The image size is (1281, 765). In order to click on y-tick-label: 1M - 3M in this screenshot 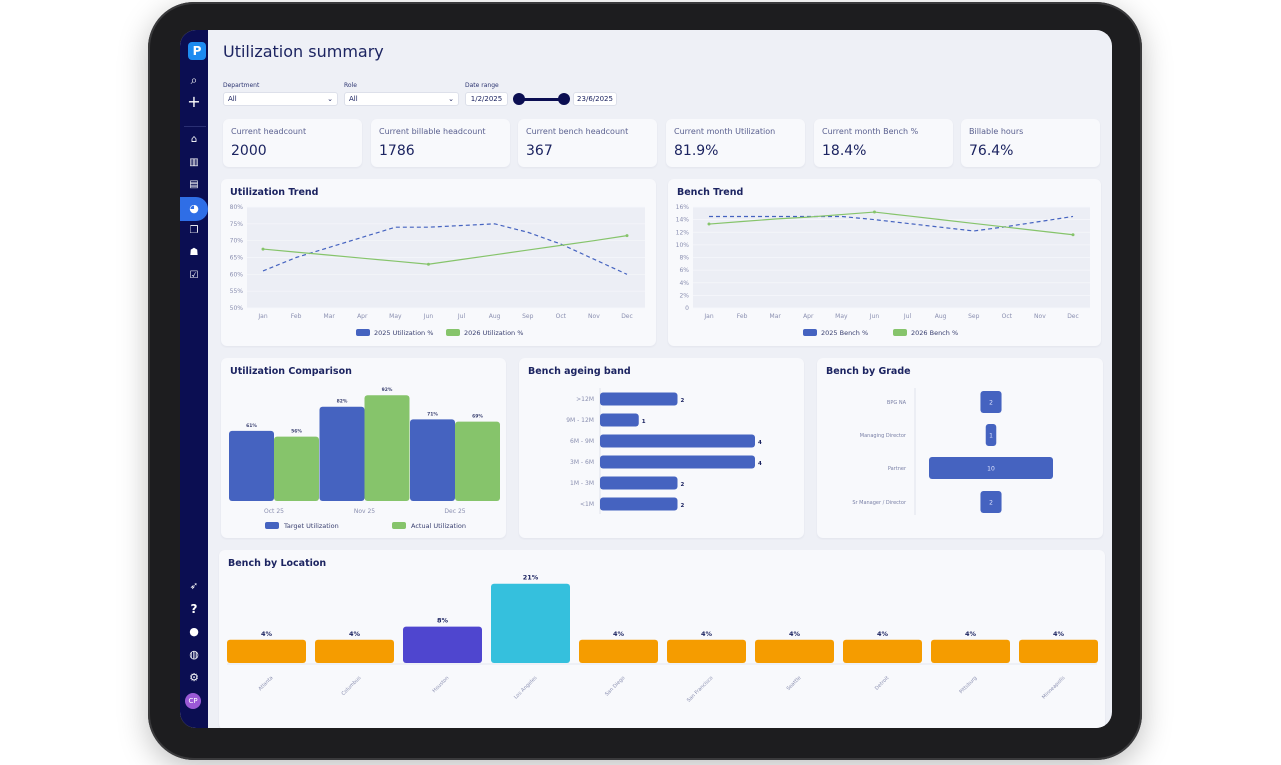, I will do `click(582, 483)`.